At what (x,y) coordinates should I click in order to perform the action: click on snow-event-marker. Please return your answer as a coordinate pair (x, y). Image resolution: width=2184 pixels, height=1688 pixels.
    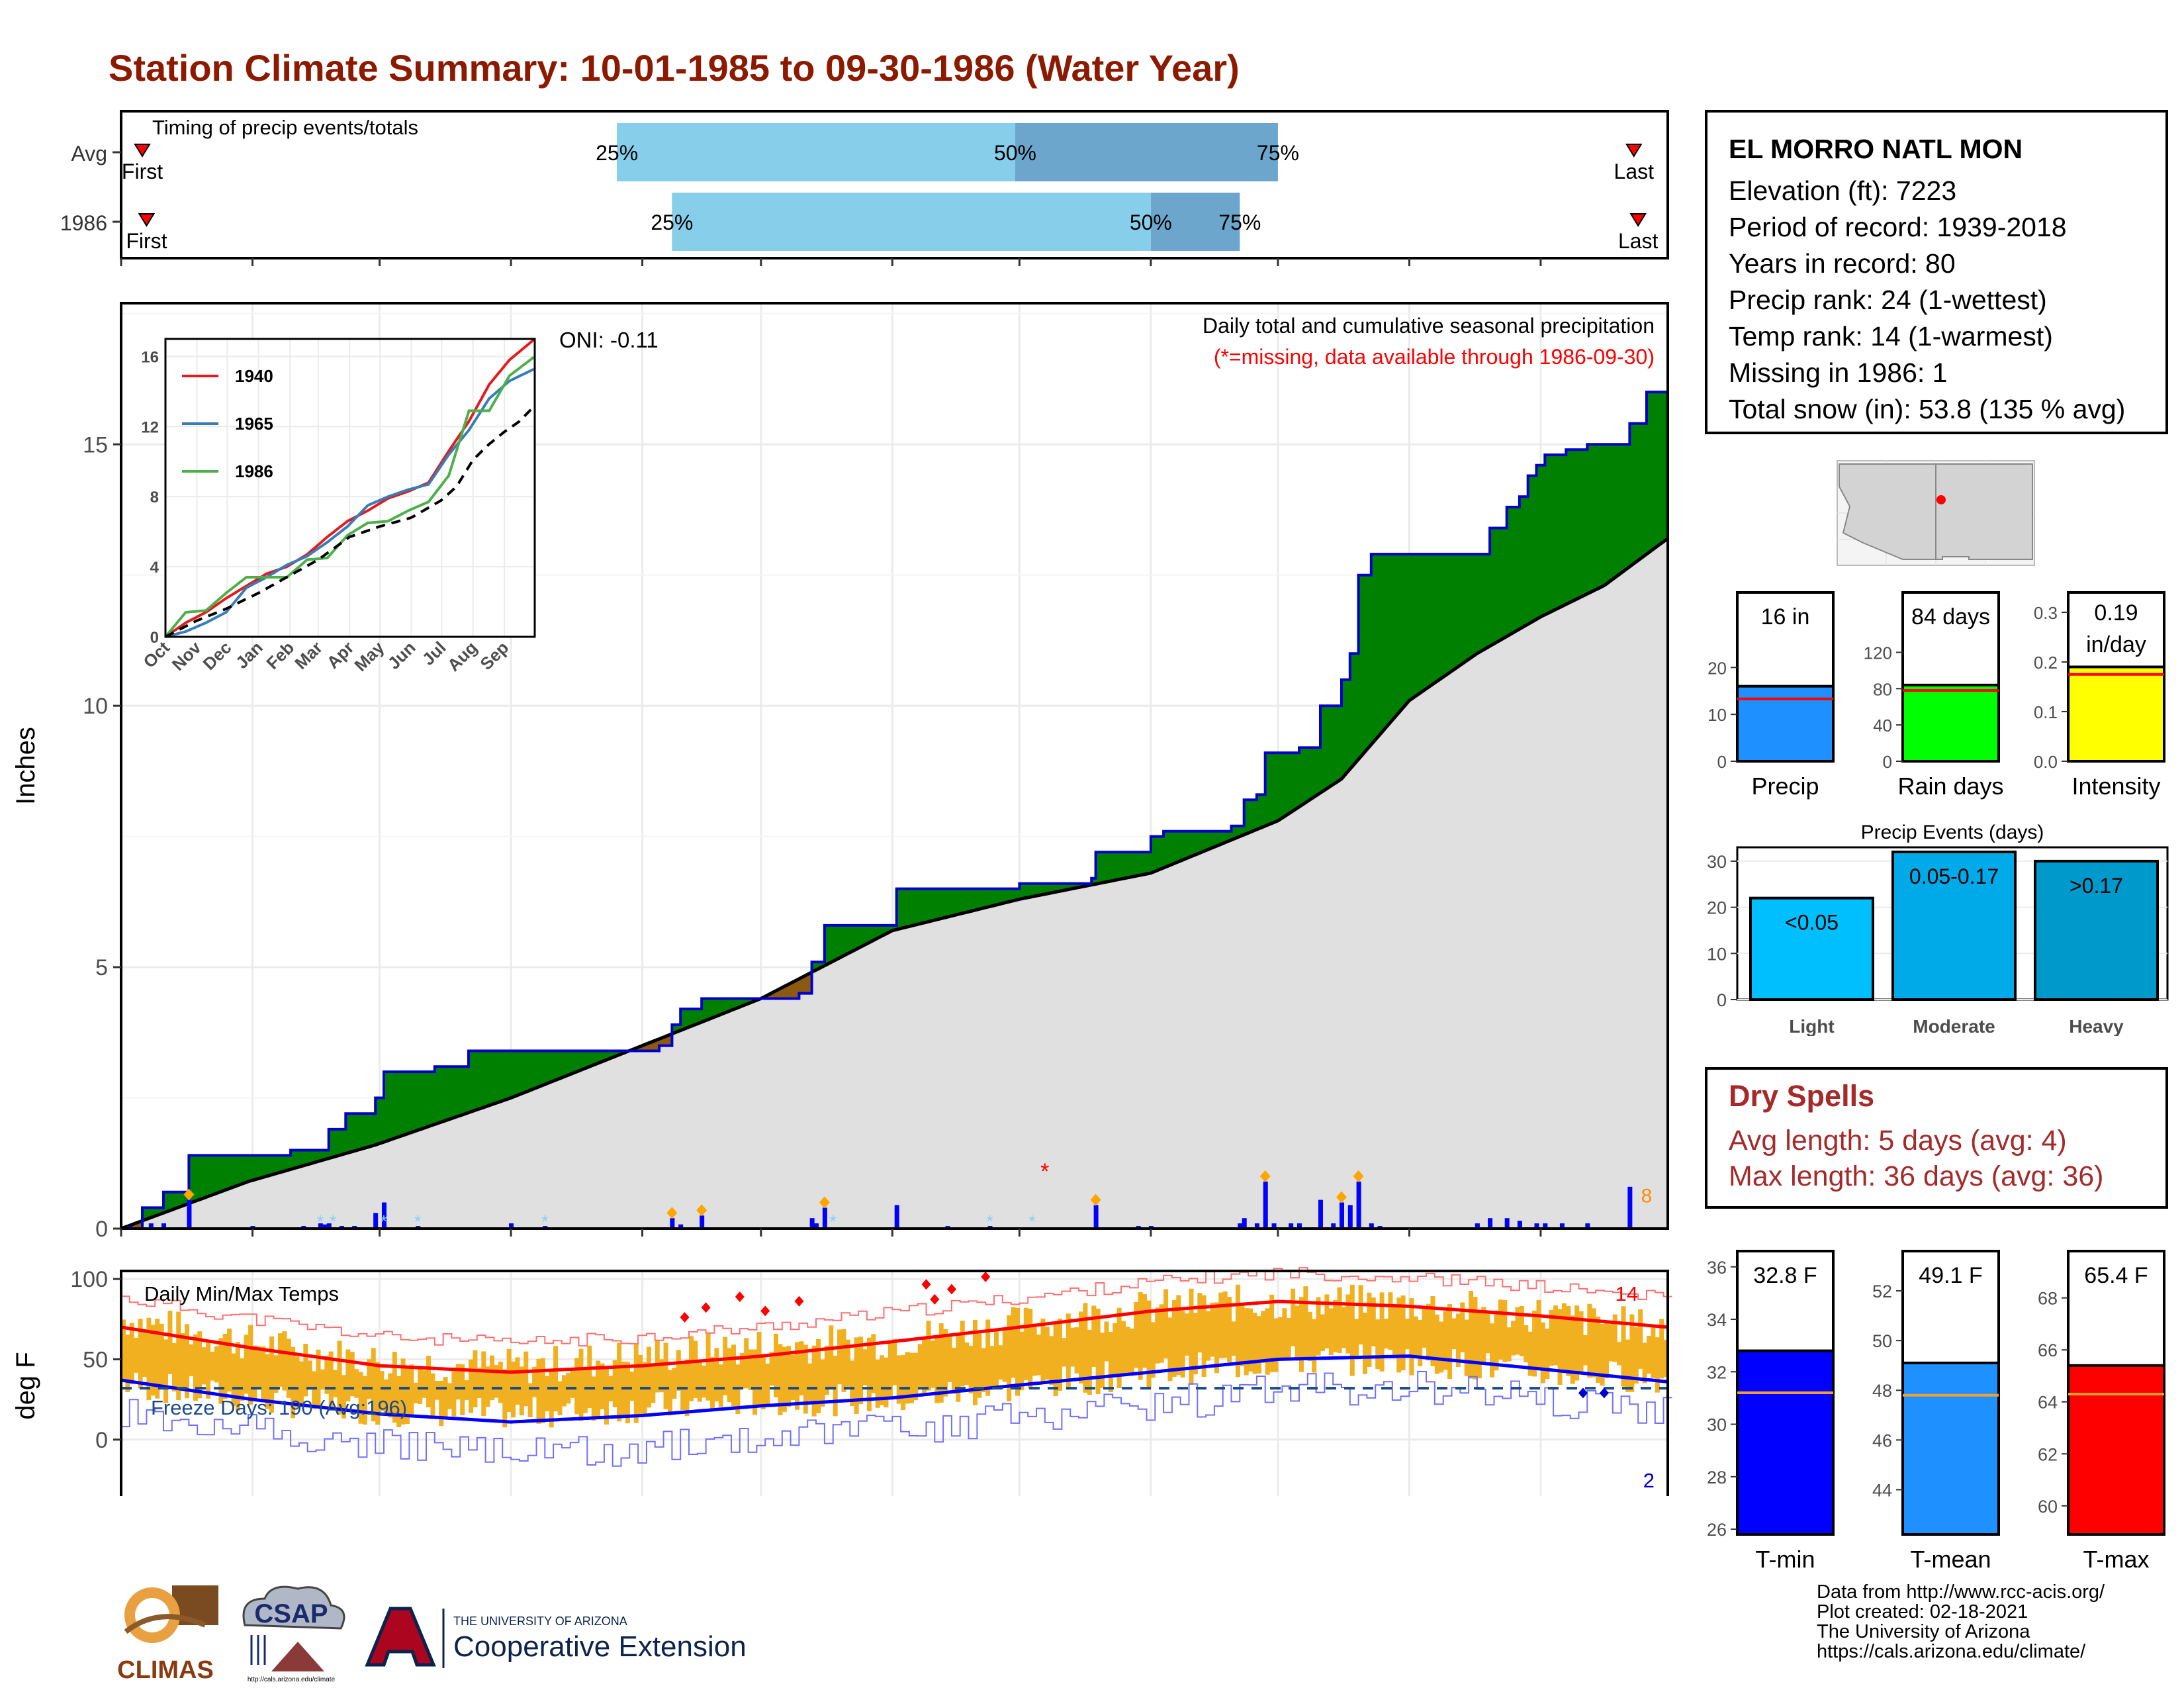
    Looking at the image, I should click on (825, 1202).